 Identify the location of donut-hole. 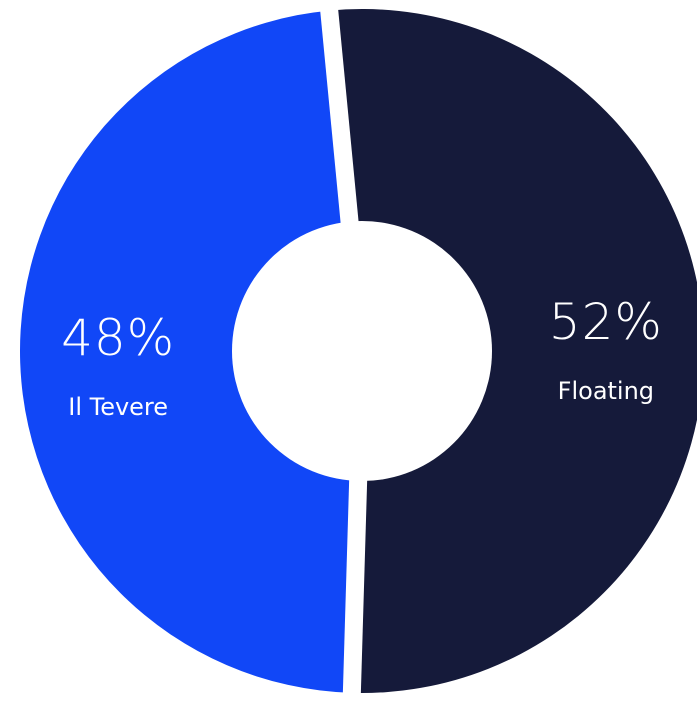
(362, 351).